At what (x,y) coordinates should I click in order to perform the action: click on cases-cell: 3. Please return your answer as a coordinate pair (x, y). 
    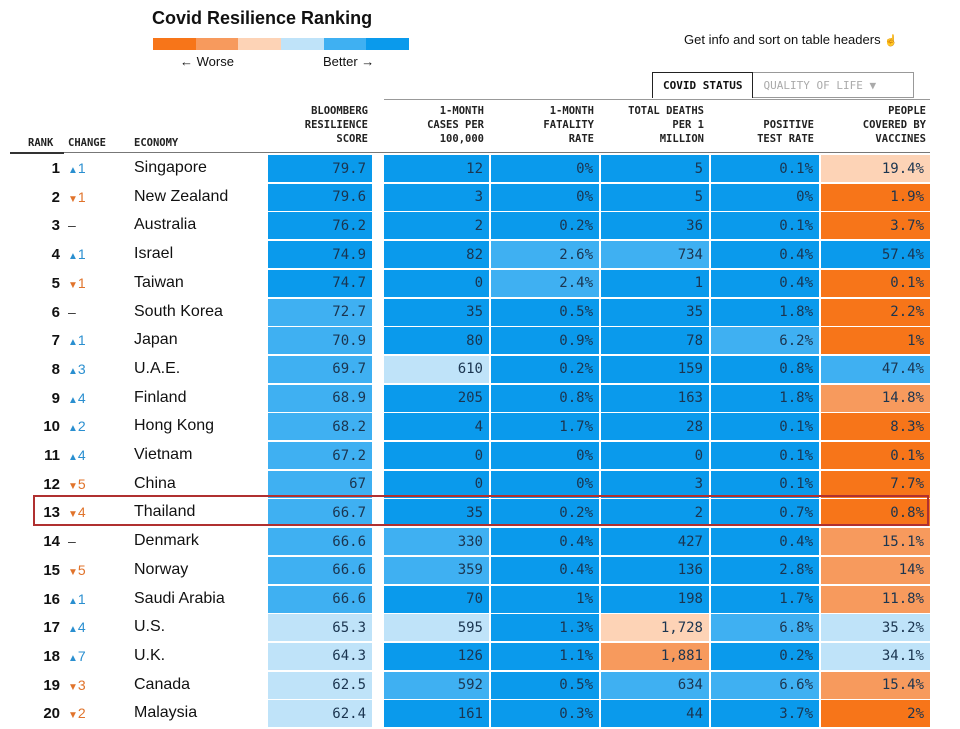
    Looking at the image, I should click on (436, 197).